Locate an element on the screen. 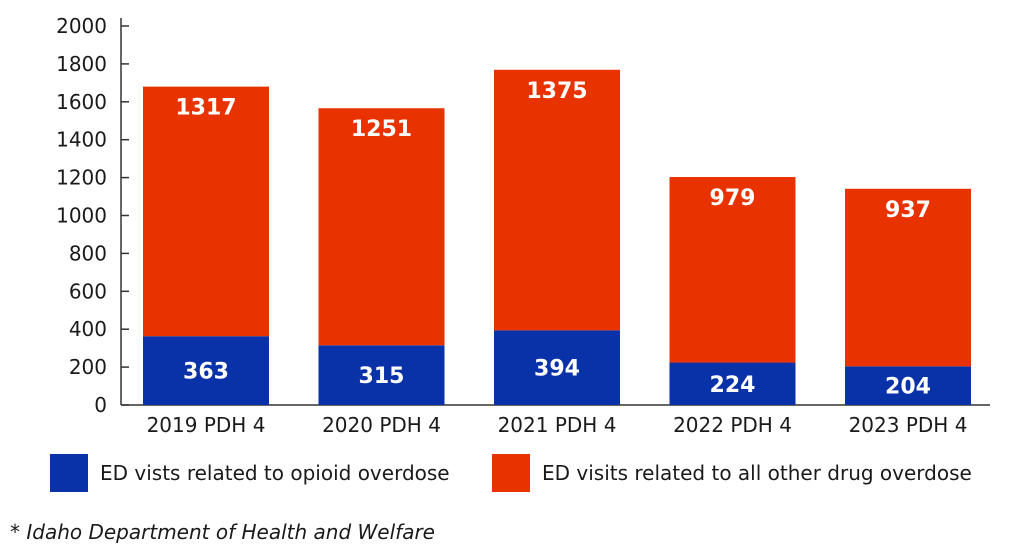 This screenshot has height=548, width=1024. y-tick-label: 0 is located at coordinates (100, 405).